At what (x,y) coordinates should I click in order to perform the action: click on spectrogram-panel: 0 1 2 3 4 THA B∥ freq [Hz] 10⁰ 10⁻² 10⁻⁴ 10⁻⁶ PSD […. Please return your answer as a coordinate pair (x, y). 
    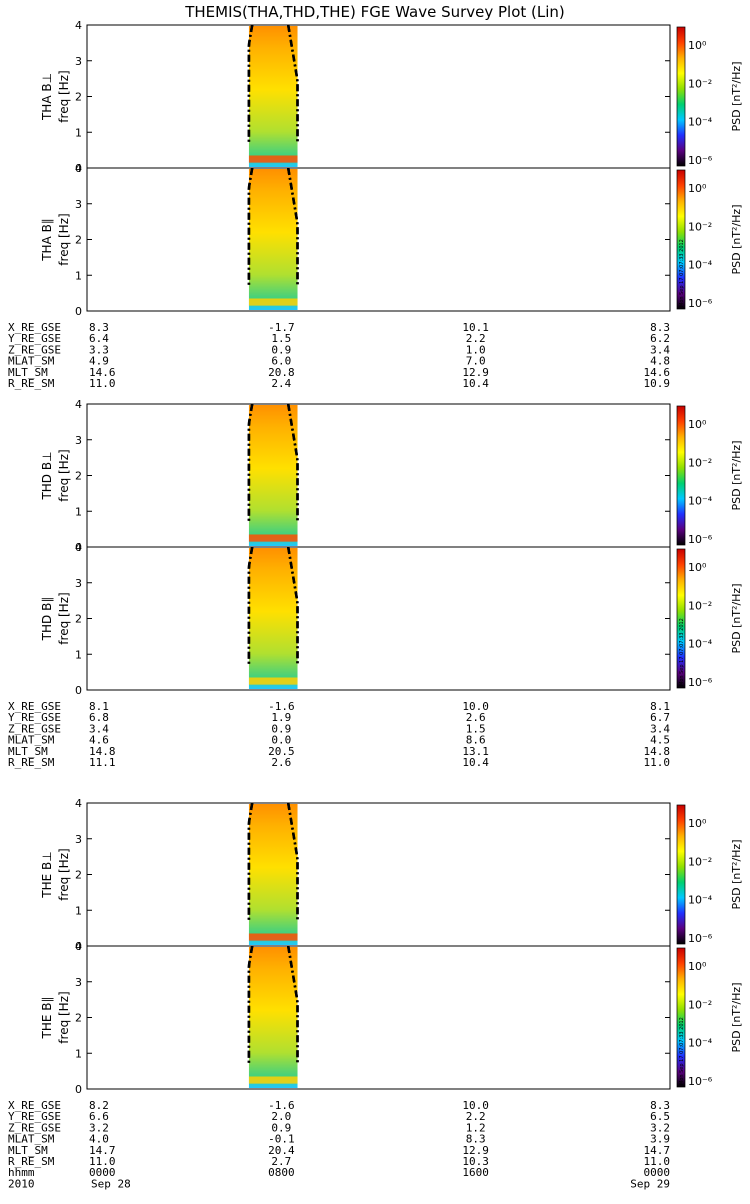
    Looking at the image, I should click on (391, 240).